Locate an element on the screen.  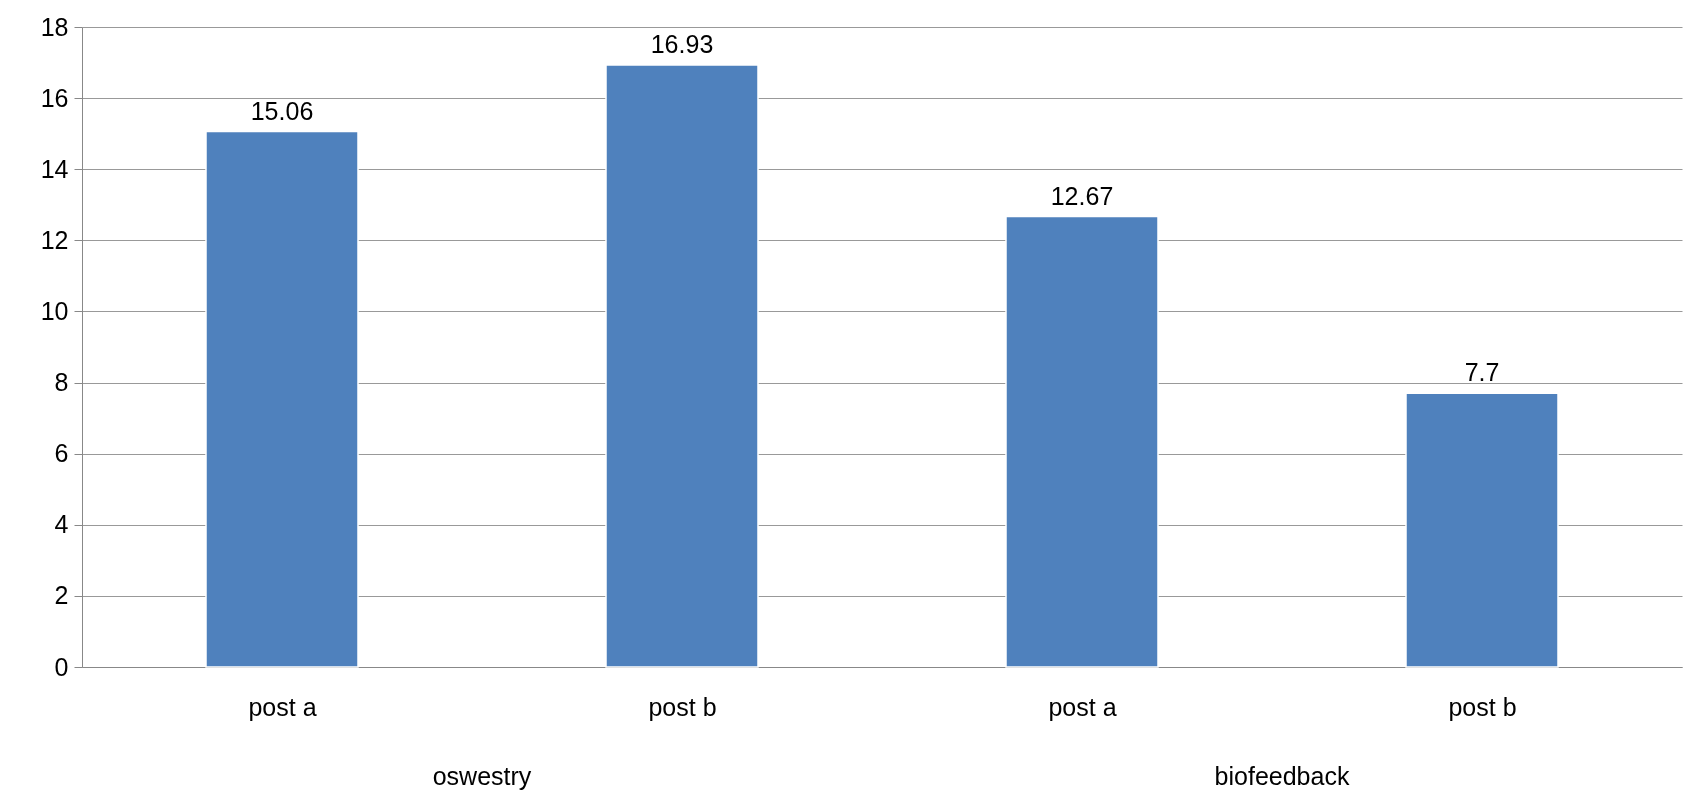
data-label: 12.67 is located at coordinates (1082, 195).